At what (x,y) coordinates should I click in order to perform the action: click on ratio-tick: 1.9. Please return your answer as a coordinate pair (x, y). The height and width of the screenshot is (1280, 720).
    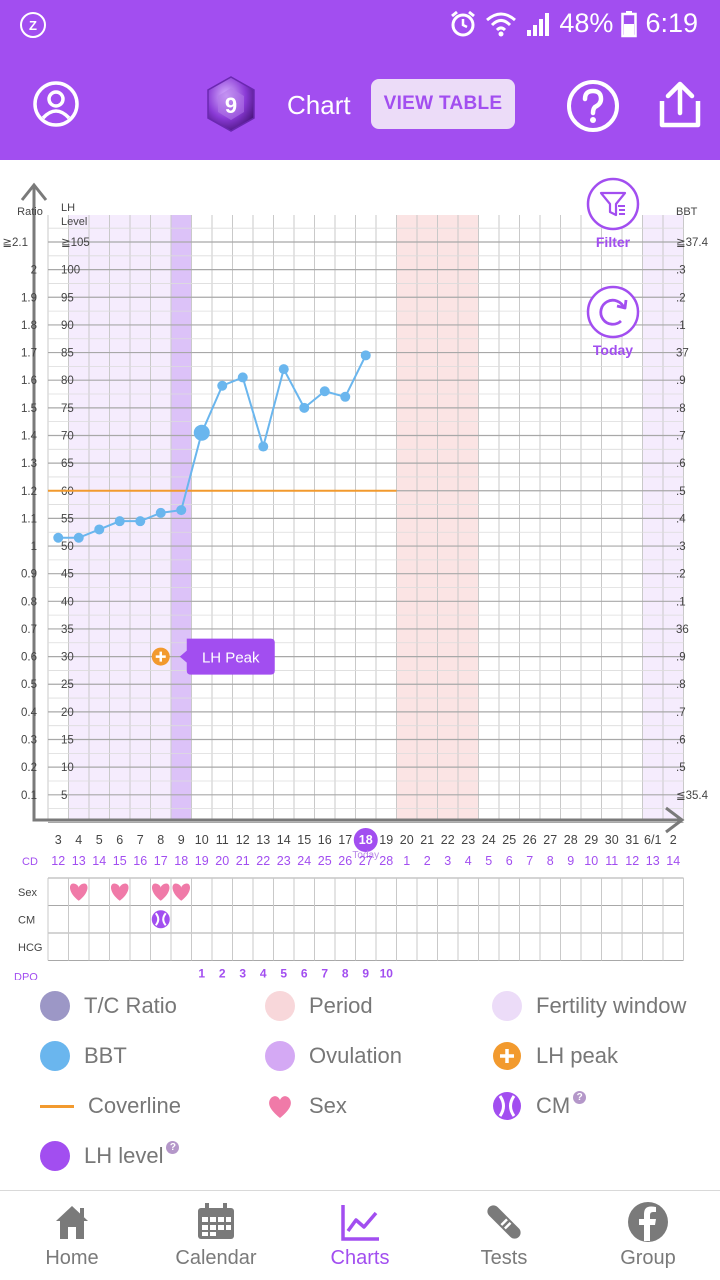
    Looking at the image, I should click on (29, 298).